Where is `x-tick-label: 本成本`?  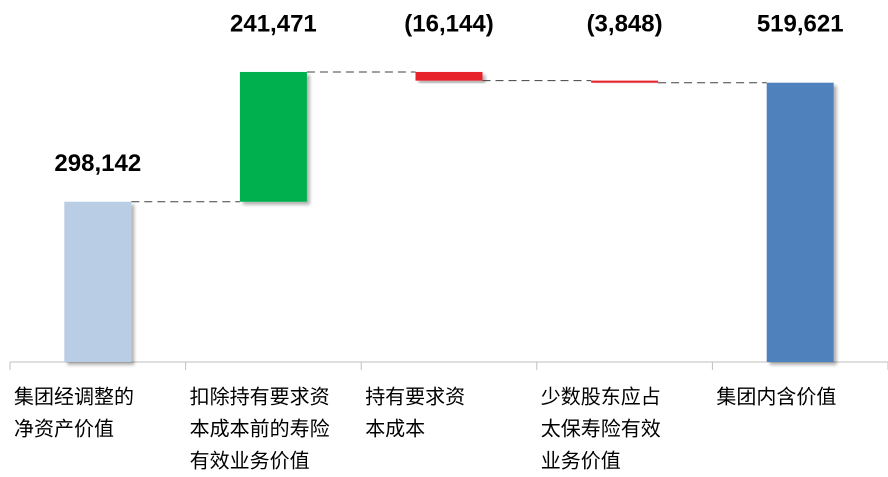
x-tick-label: 本成本 is located at coordinates (395, 429).